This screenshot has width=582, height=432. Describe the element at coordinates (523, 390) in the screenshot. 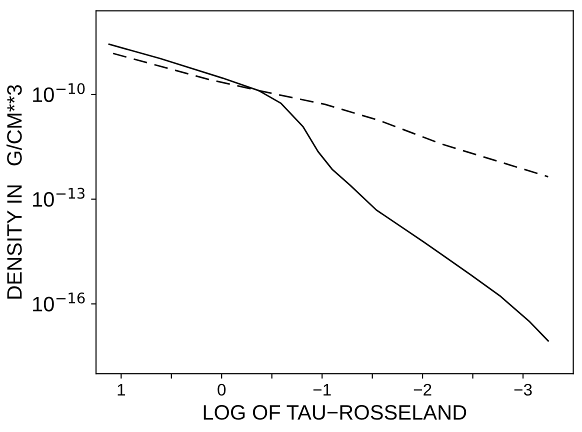

I see `x-tick-label: −3` at that location.